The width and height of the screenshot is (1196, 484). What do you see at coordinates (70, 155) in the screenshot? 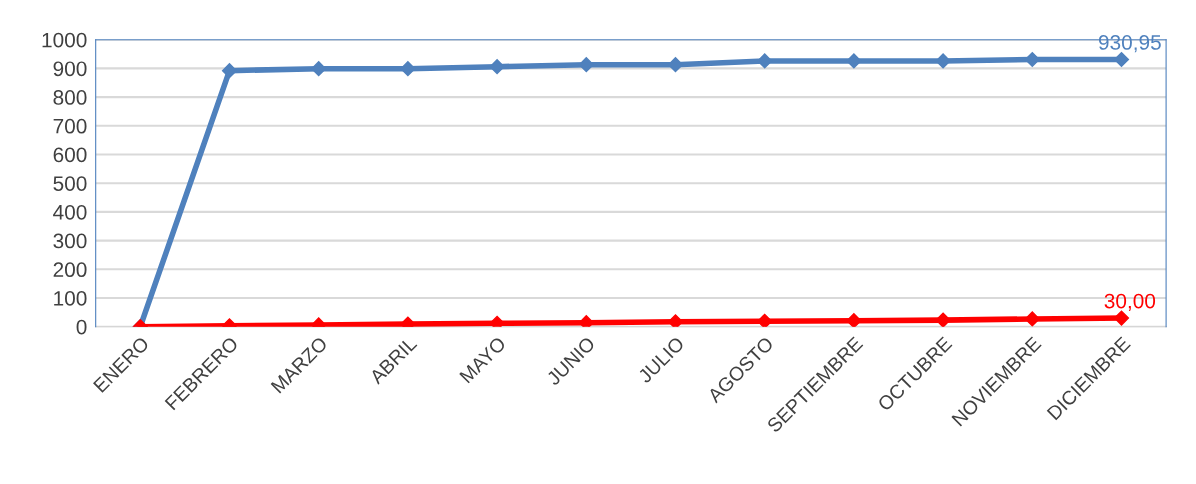
I see `y-tick-label: 600` at bounding box center [70, 155].